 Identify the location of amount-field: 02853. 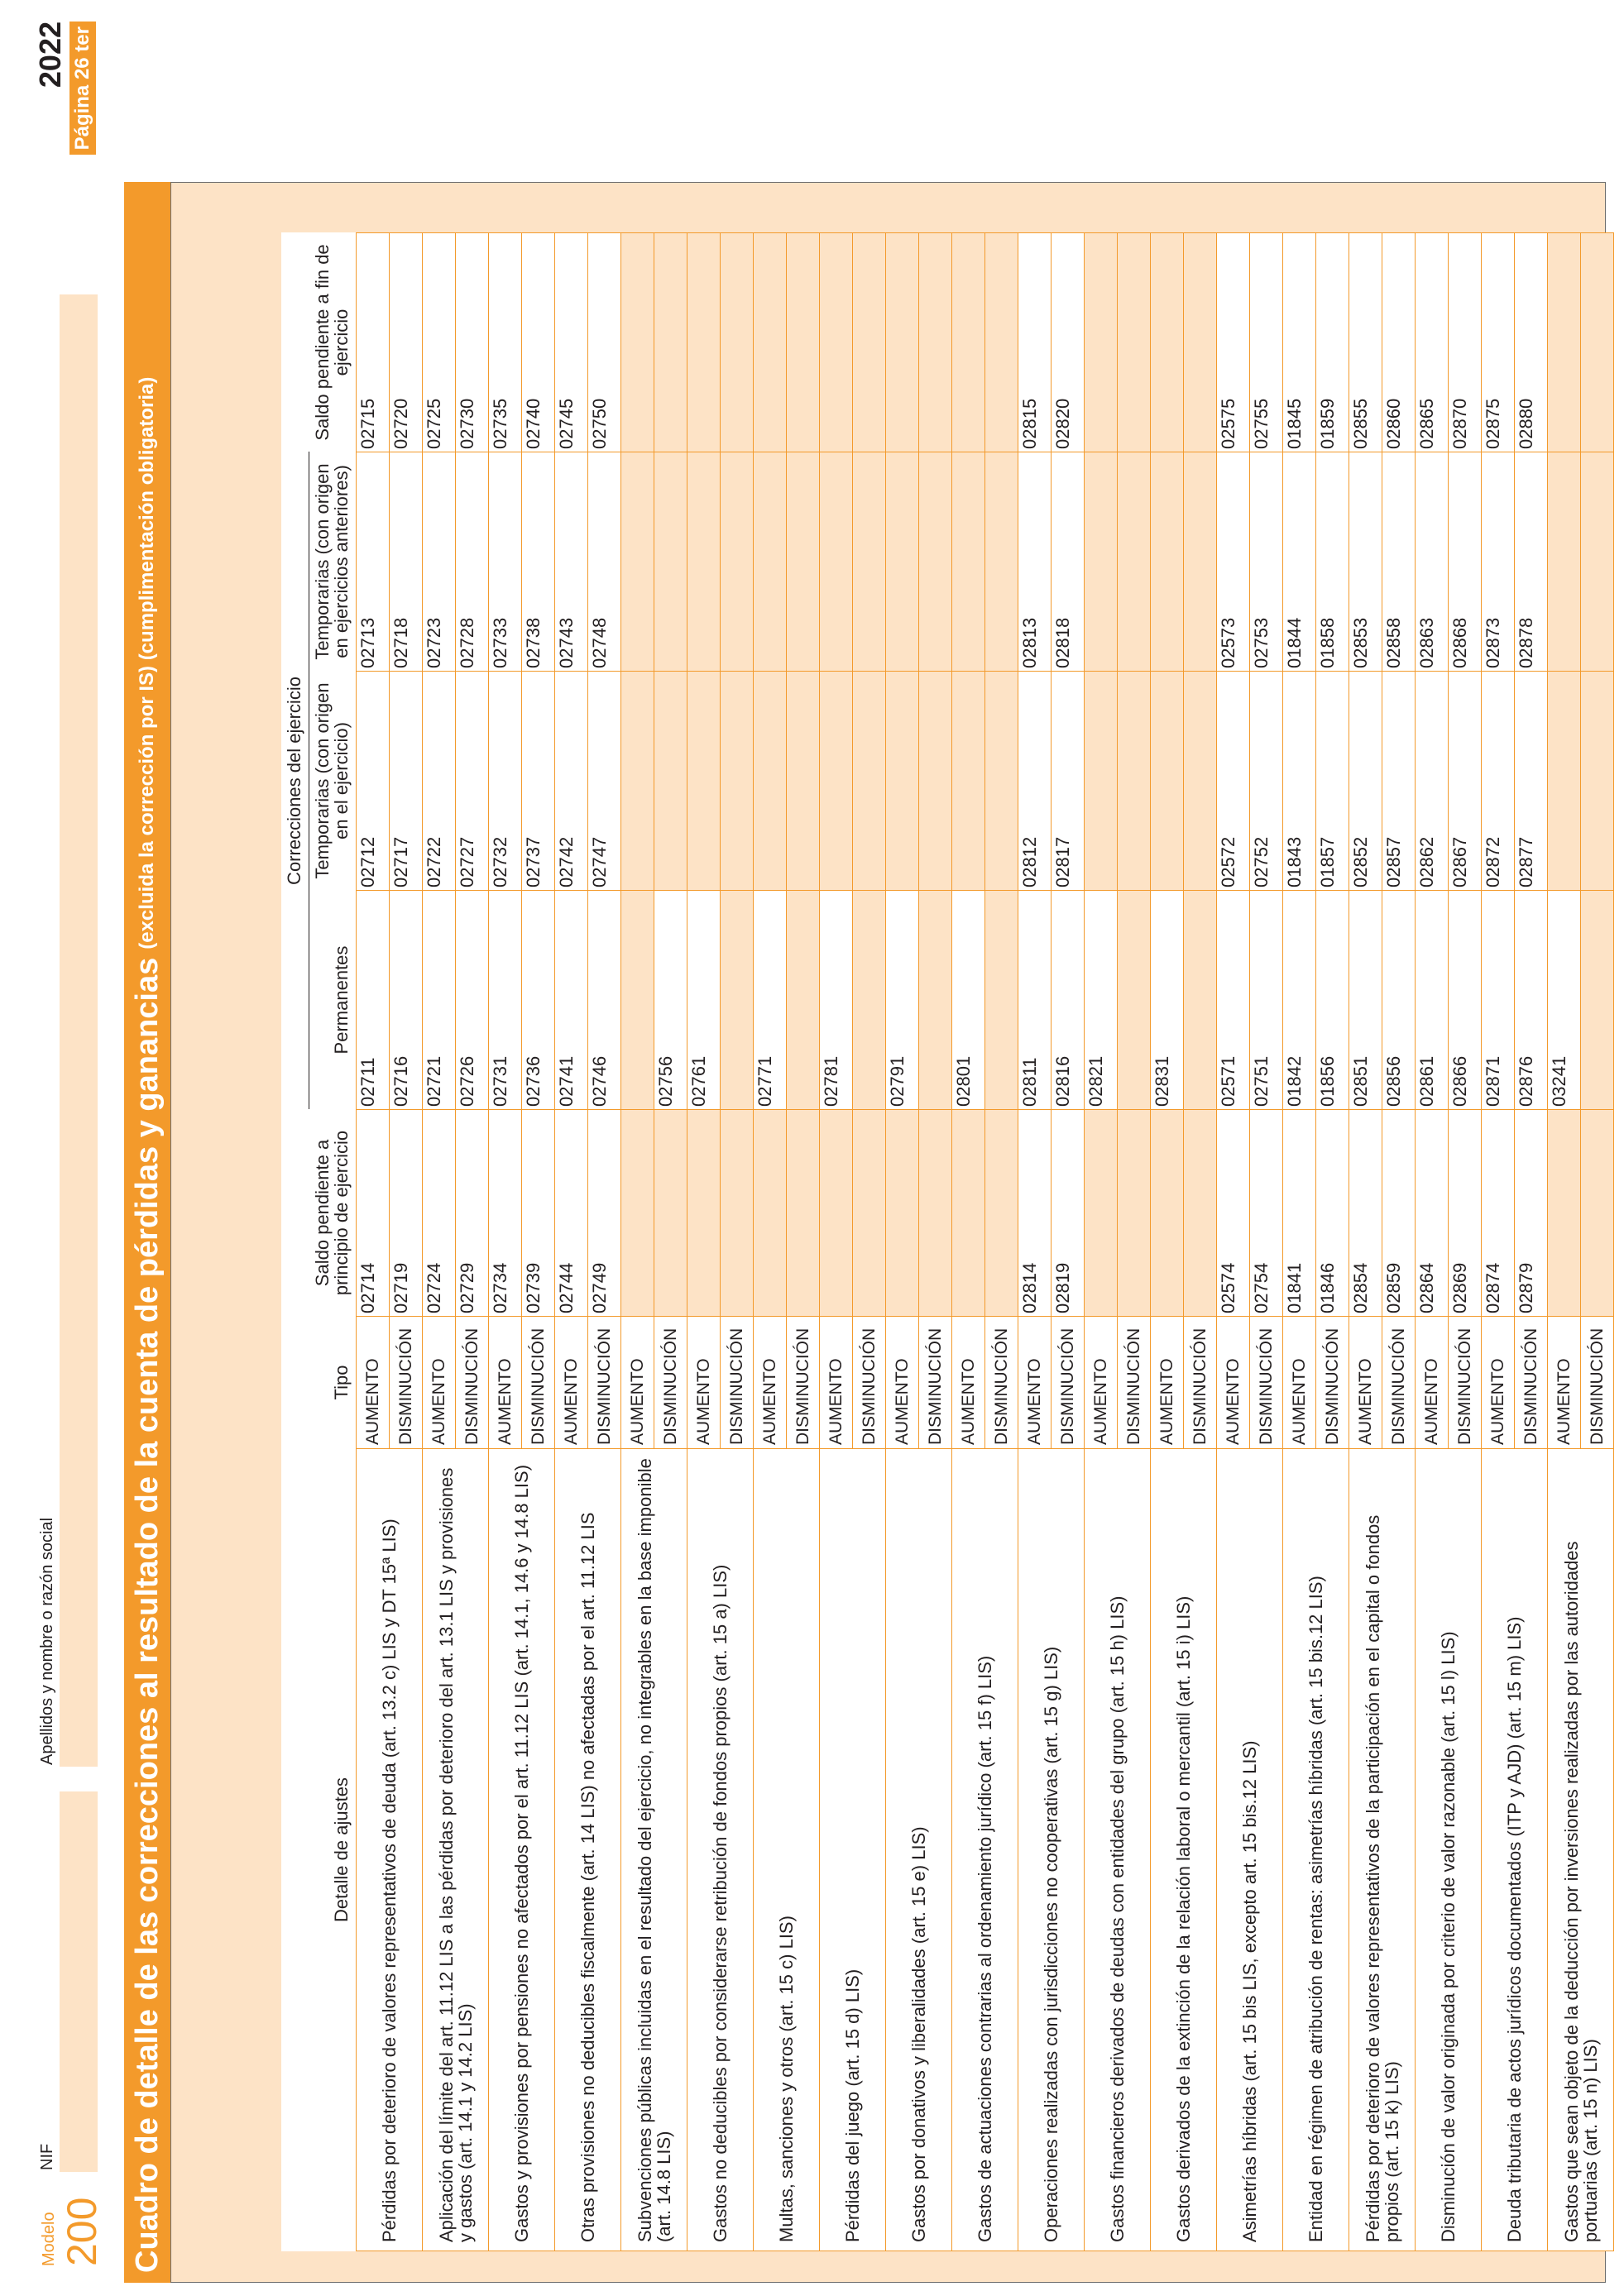
(1365, 562).